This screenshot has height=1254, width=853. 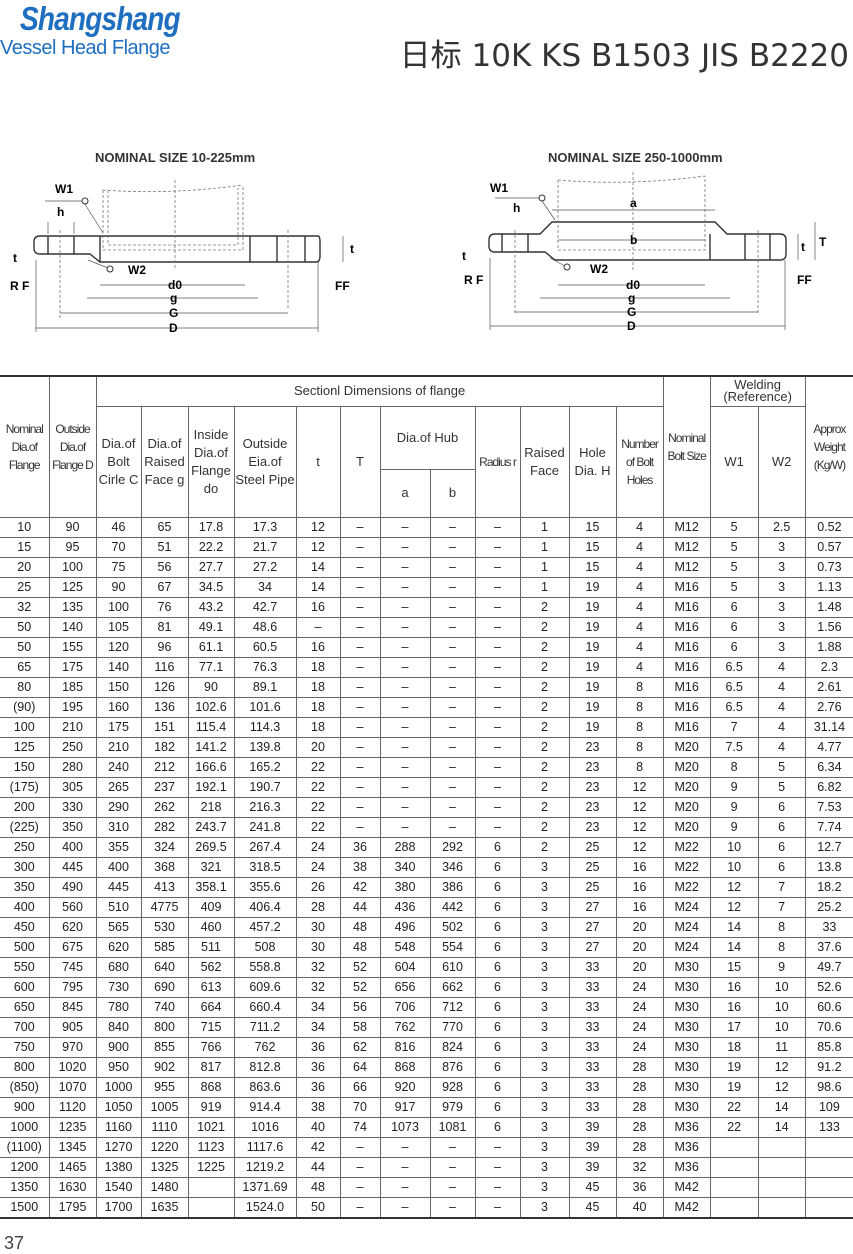 I want to click on table-cell: 812.8, so click(x=265, y=1067).